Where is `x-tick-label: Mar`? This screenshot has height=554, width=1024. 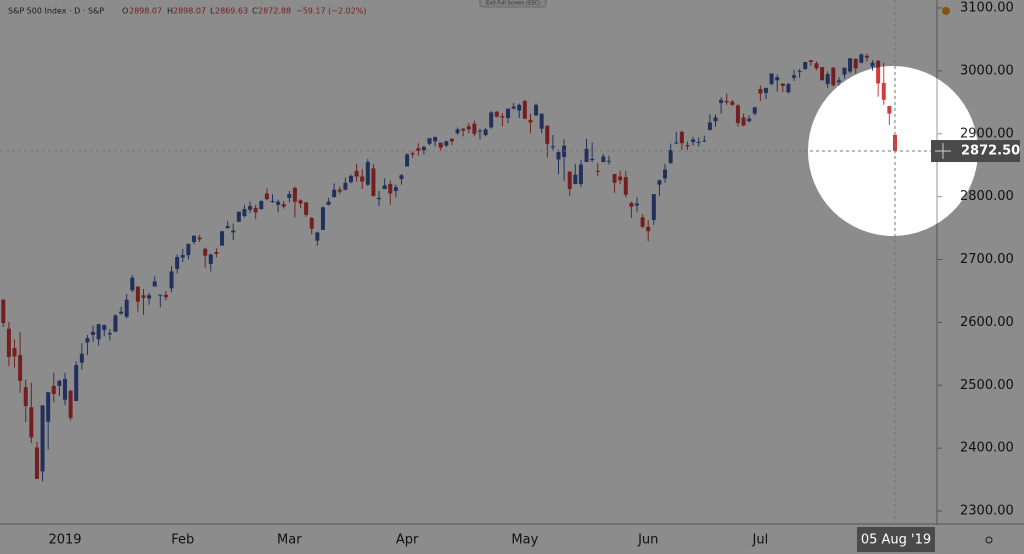 x-tick-label: Mar is located at coordinates (289, 540).